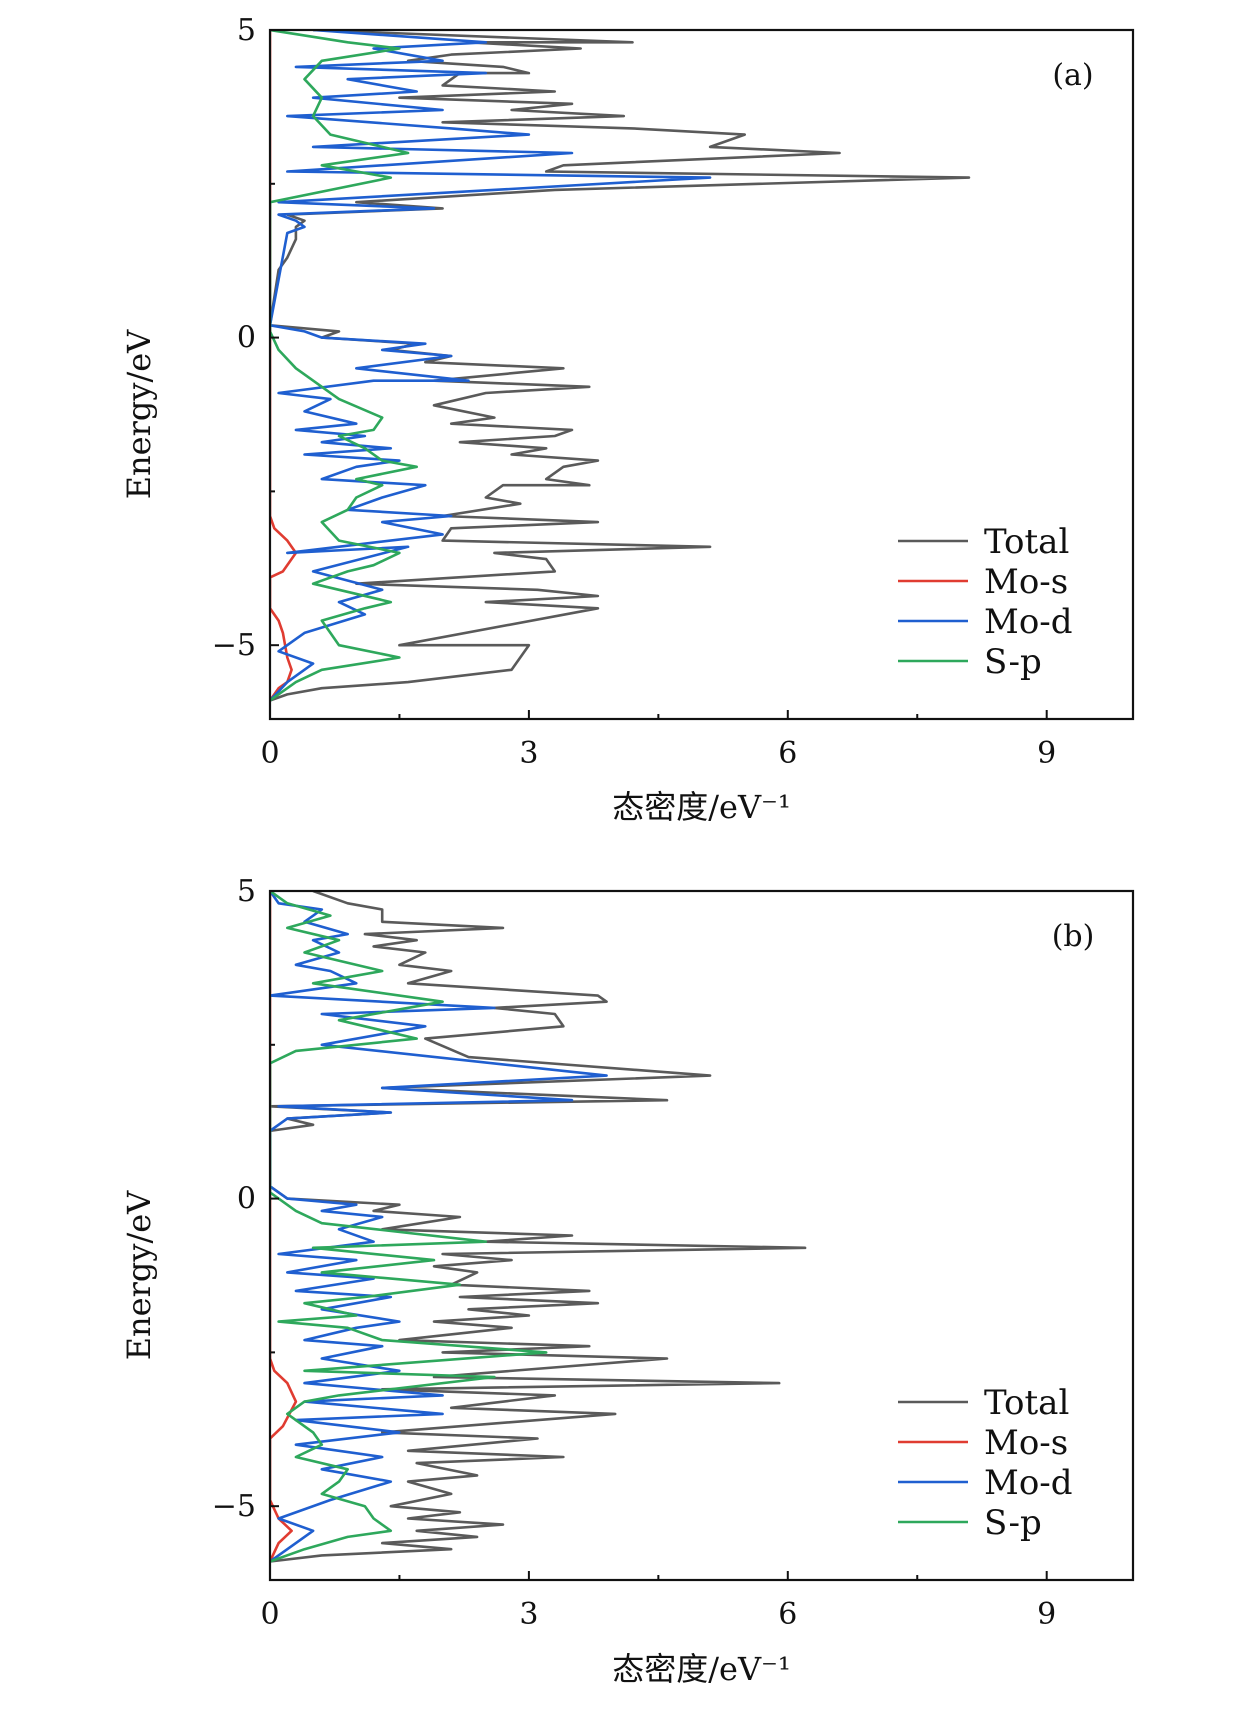  I want to click on panel-label: (b), so click(1073, 936).